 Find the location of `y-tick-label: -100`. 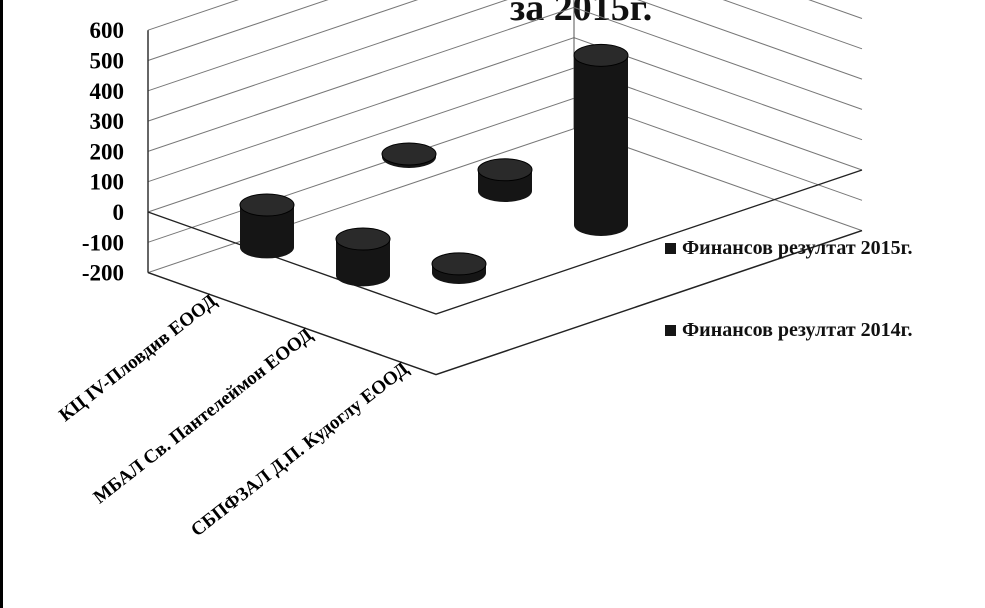

y-tick-label: -100 is located at coordinates (103, 242).